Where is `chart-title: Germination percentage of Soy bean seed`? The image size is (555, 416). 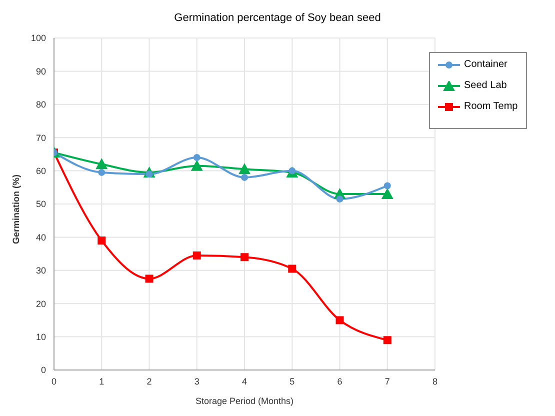
chart-title: Germination percentage of Soy bean seed is located at coordinates (277, 18).